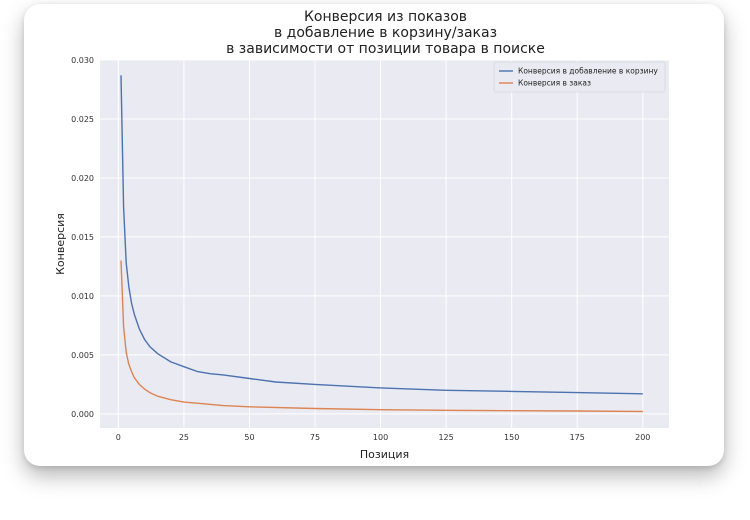 This screenshot has width=750, height=520. I want to click on x-tick-label: 150, so click(511, 437).